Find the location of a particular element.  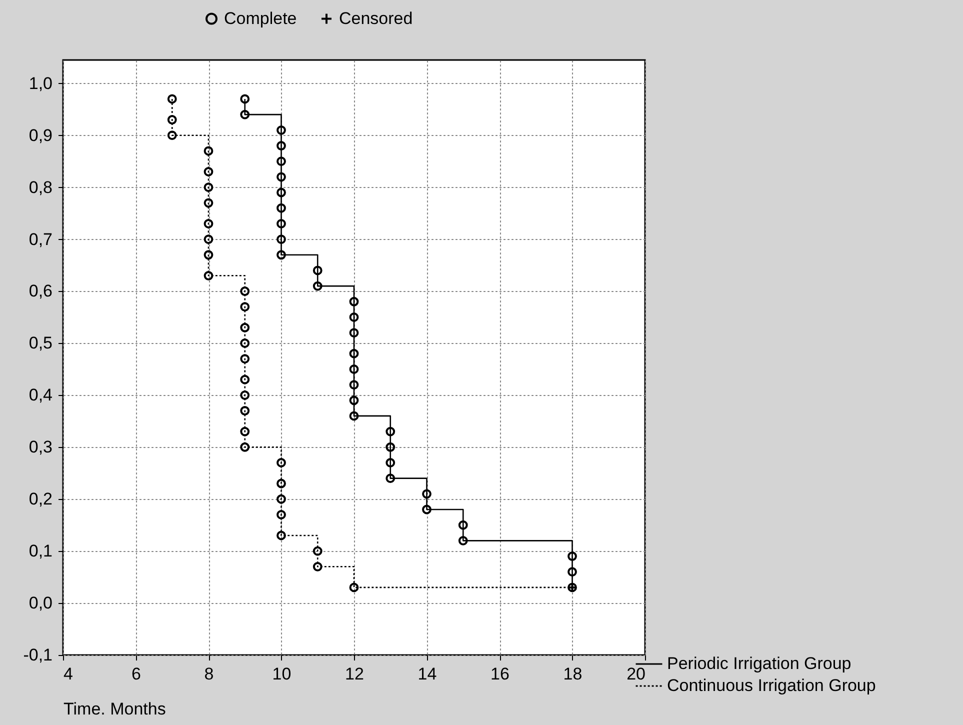

x-tick-label: 16 is located at coordinates (500, 674).